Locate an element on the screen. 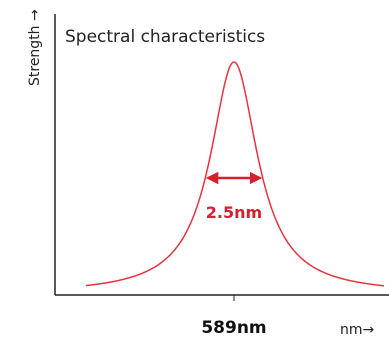  x-axis-label: nm→ is located at coordinates (357, 330).